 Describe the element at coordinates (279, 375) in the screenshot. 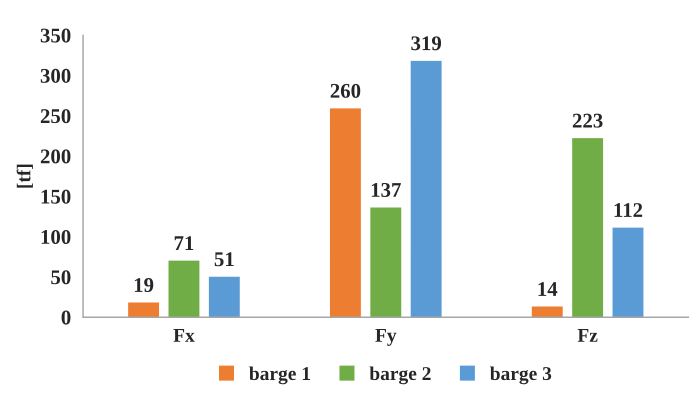

I see `legend-label: barge 1` at that location.